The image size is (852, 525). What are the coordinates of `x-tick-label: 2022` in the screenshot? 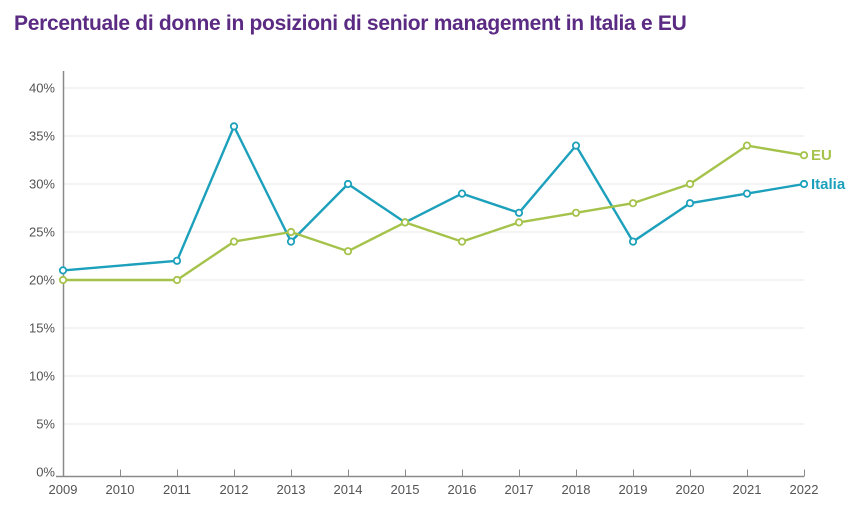 It's located at (804, 489).